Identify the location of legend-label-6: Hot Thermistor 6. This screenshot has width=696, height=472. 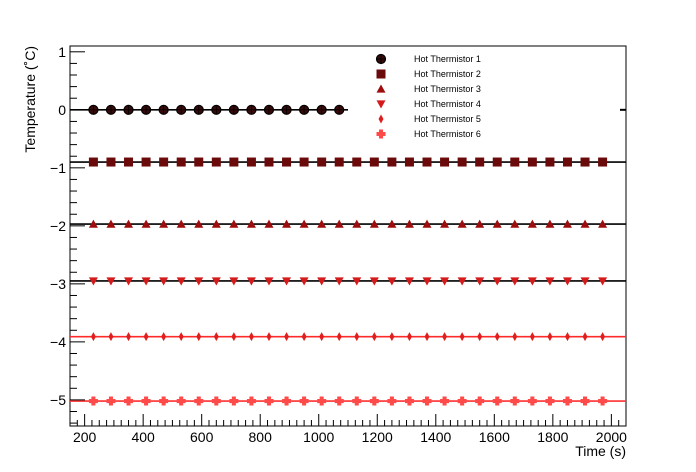
(447, 134).